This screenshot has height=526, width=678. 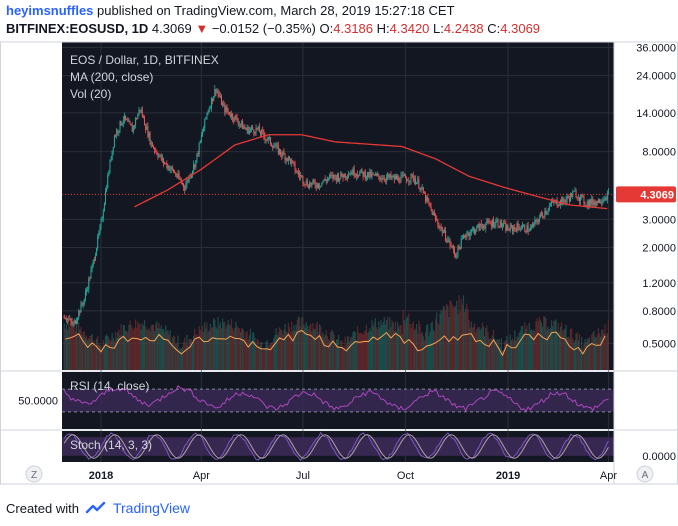 What do you see at coordinates (463, 28) in the screenshot?
I see `low-value: 4.2438` at bounding box center [463, 28].